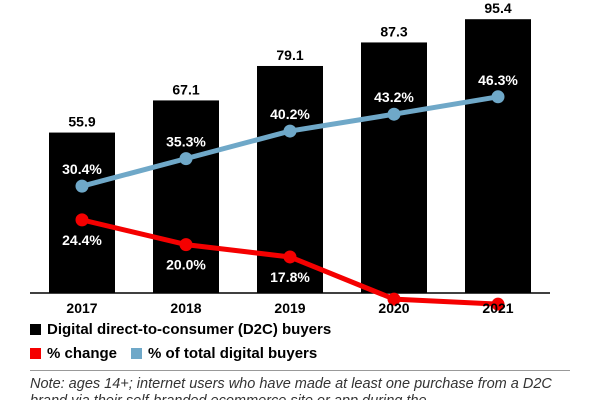 The height and width of the screenshot is (400, 600). I want to click on bar-value-label-2019: 79.1, so click(289, 55).